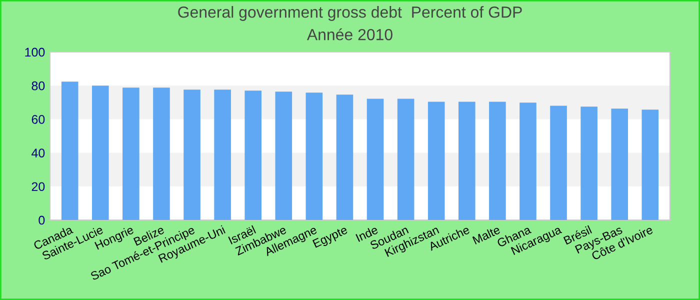 Image resolution: width=700 pixels, height=300 pixels. What do you see at coordinates (41, 220) in the screenshot?
I see `y-tick-label: 0` at bounding box center [41, 220].